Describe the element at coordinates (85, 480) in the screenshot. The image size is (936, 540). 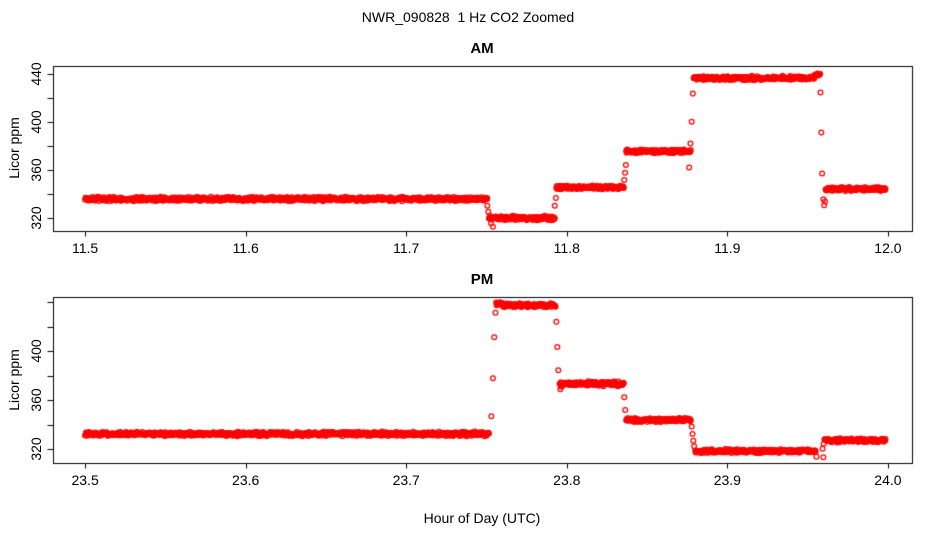
I see `x-tick-label: 23.5` at that location.